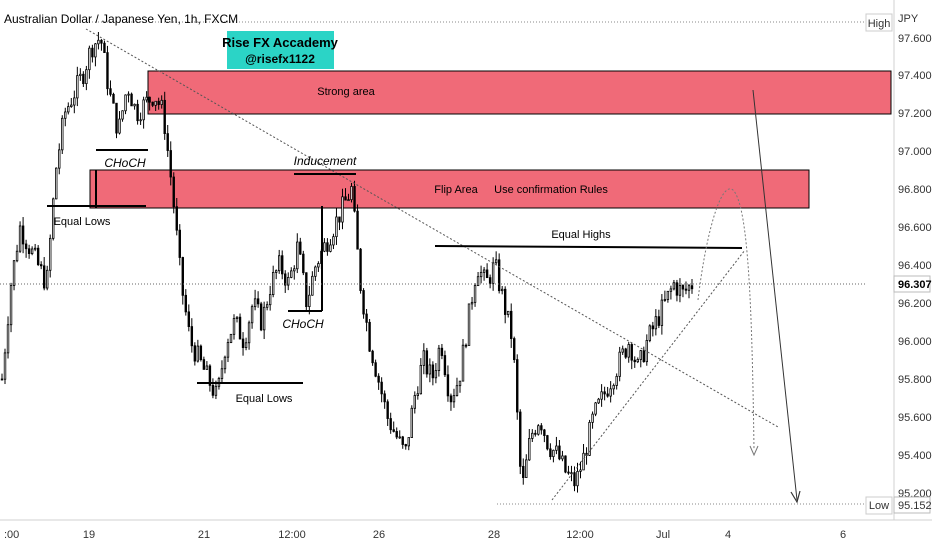 This screenshot has width=932, height=550. I want to click on price-tick-label: 96.200, so click(915, 304).